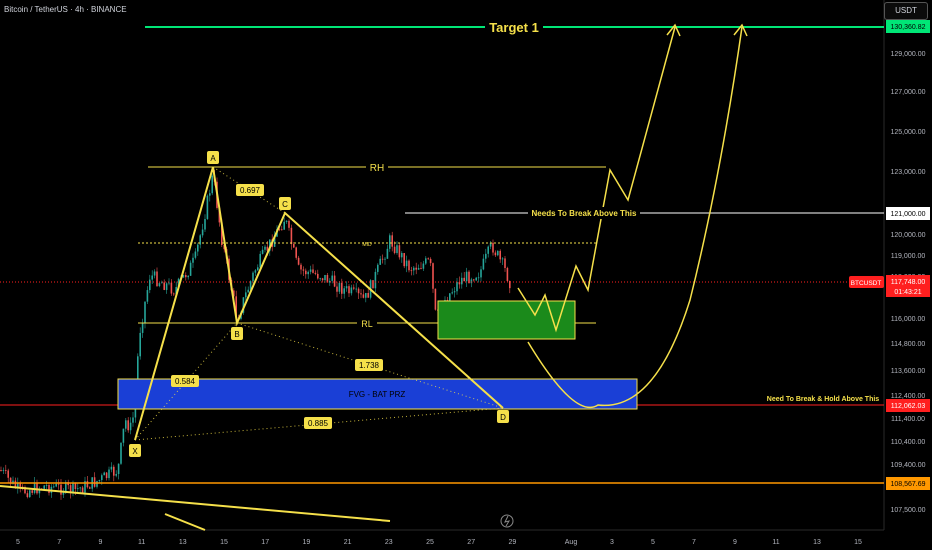  What do you see at coordinates (907, 172) in the screenshot?
I see `y-tick-label: 123,000.00` at bounding box center [907, 172].